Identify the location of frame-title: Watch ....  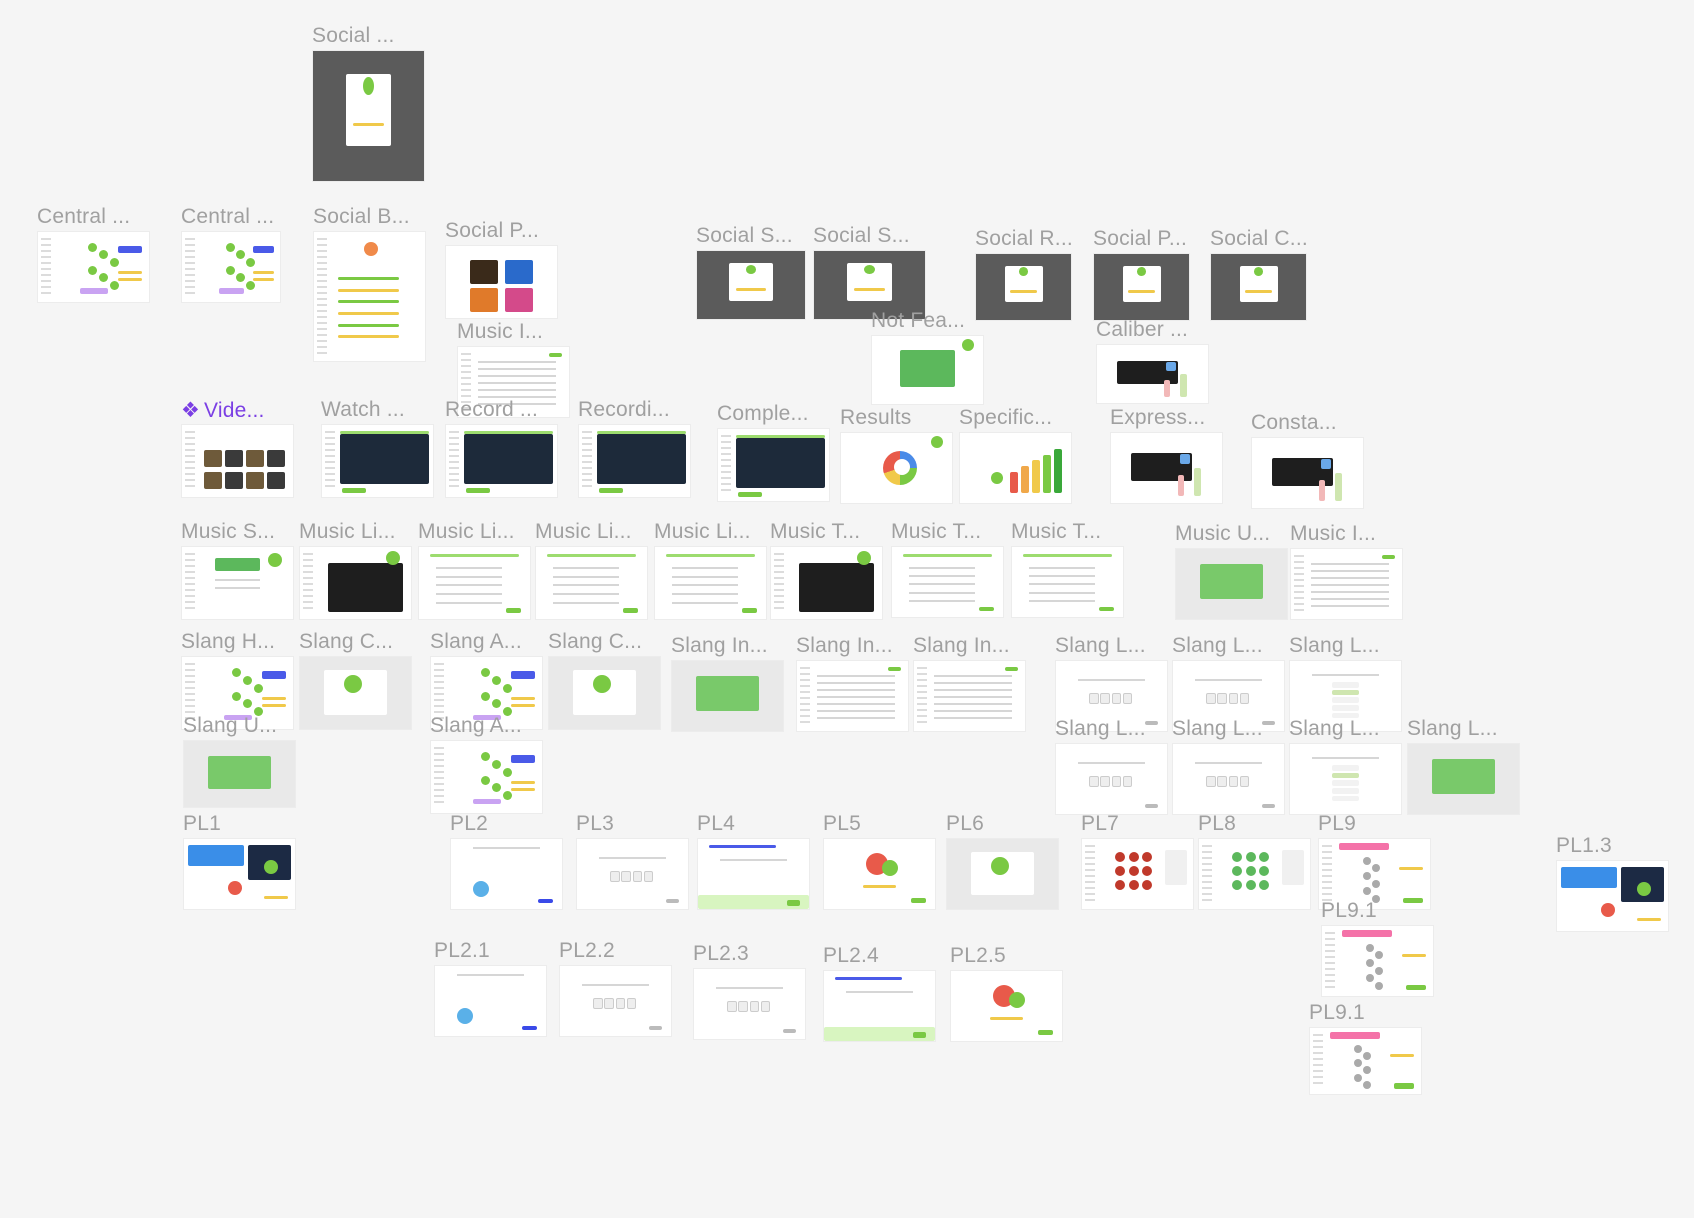
(363, 410).